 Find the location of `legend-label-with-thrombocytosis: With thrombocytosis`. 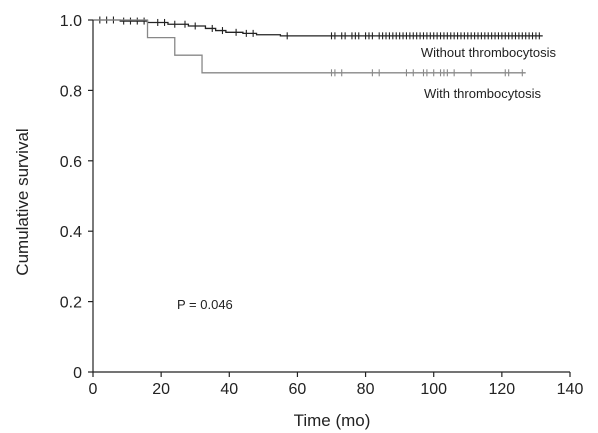

legend-label-with-thrombocytosis: With thrombocytosis is located at coordinates (483, 93).